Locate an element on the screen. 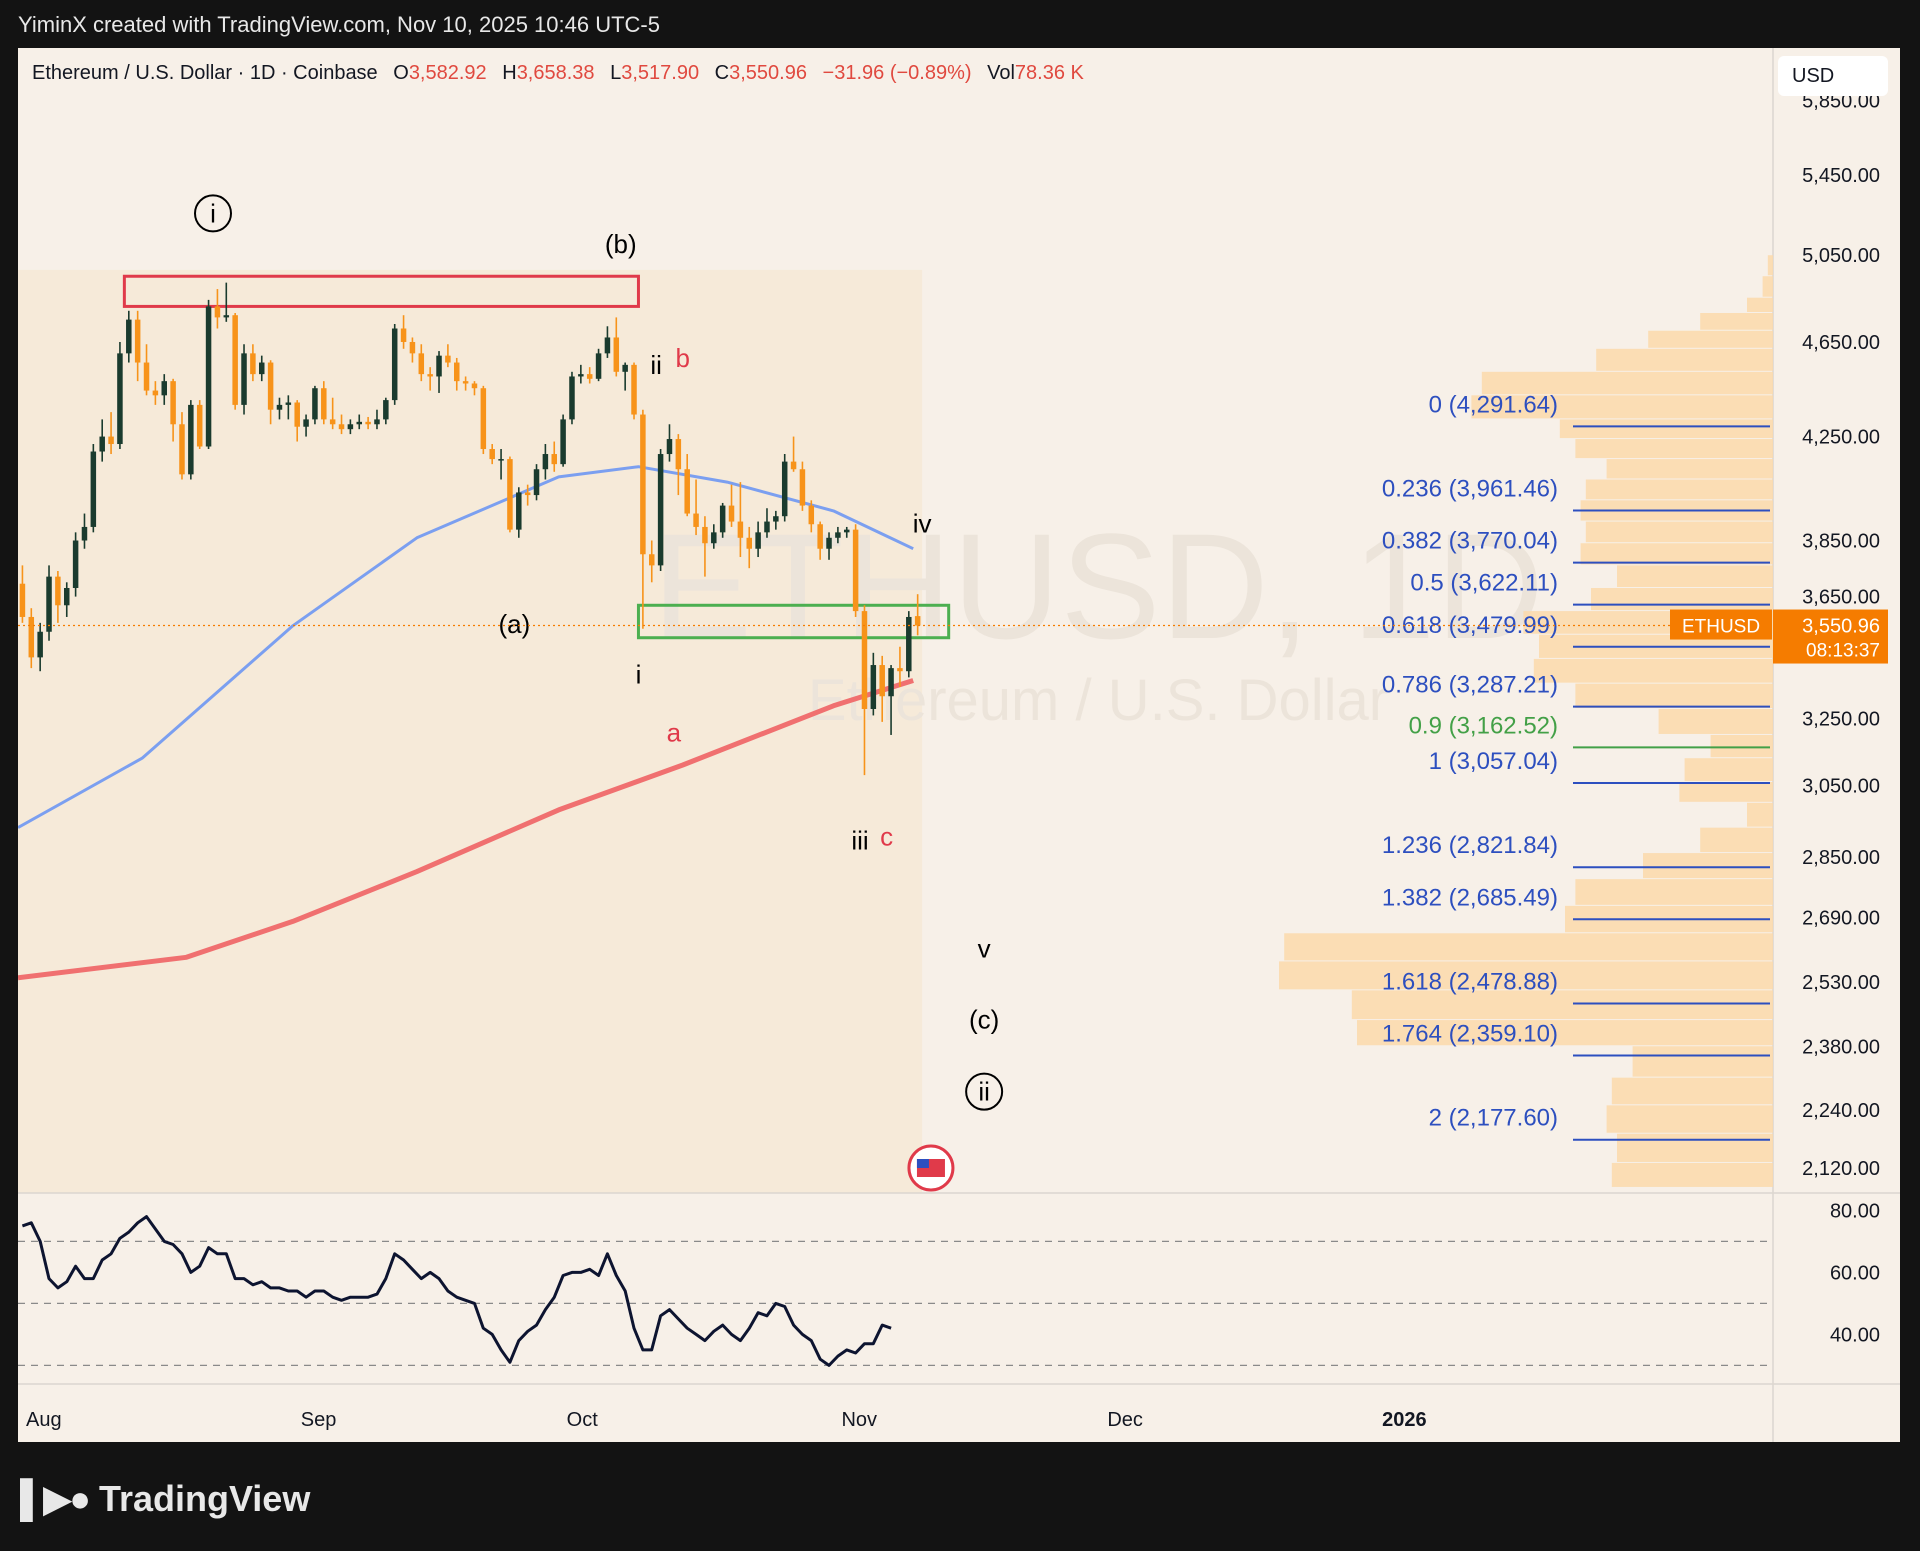 Image resolution: width=1920 pixels, height=1551 pixels. price-tick-label: 2,690.00 is located at coordinates (1841, 919).